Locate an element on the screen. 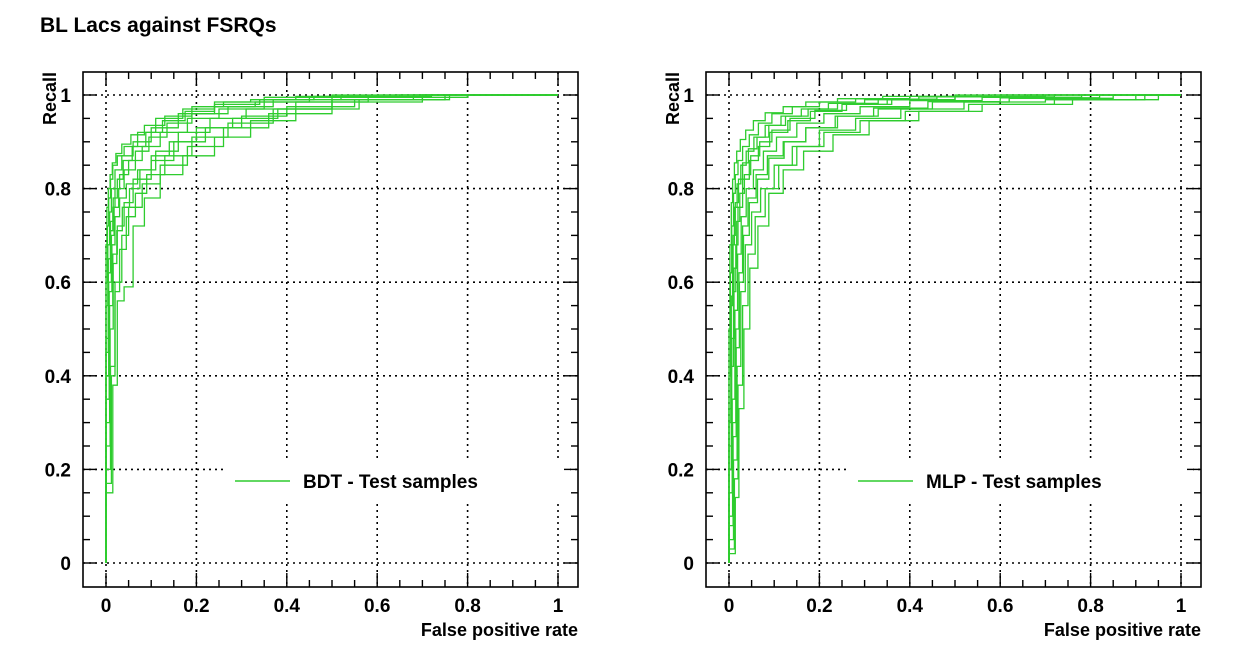 The image size is (1246, 664). legend-label: MLP - Test samples is located at coordinates (1014, 482).